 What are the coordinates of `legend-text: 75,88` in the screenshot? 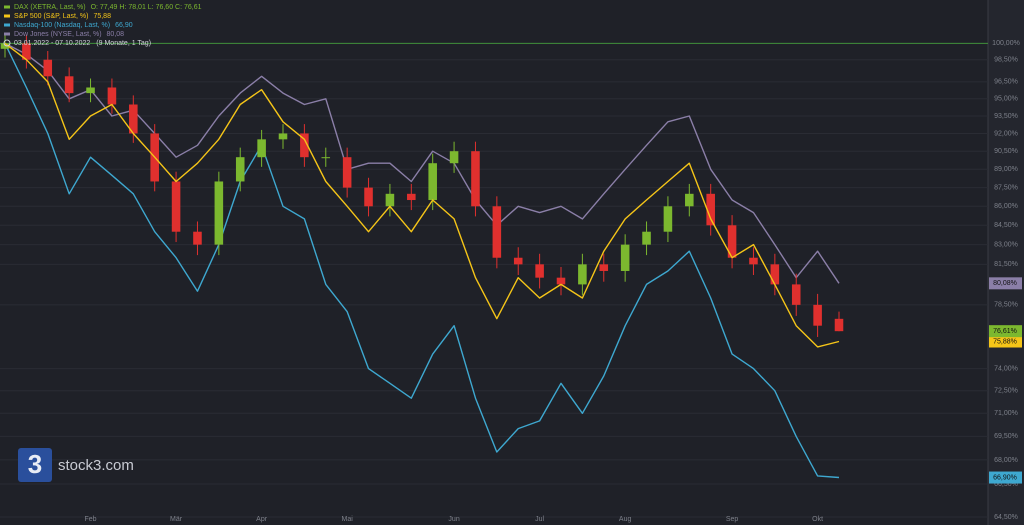 It's located at (102, 16).